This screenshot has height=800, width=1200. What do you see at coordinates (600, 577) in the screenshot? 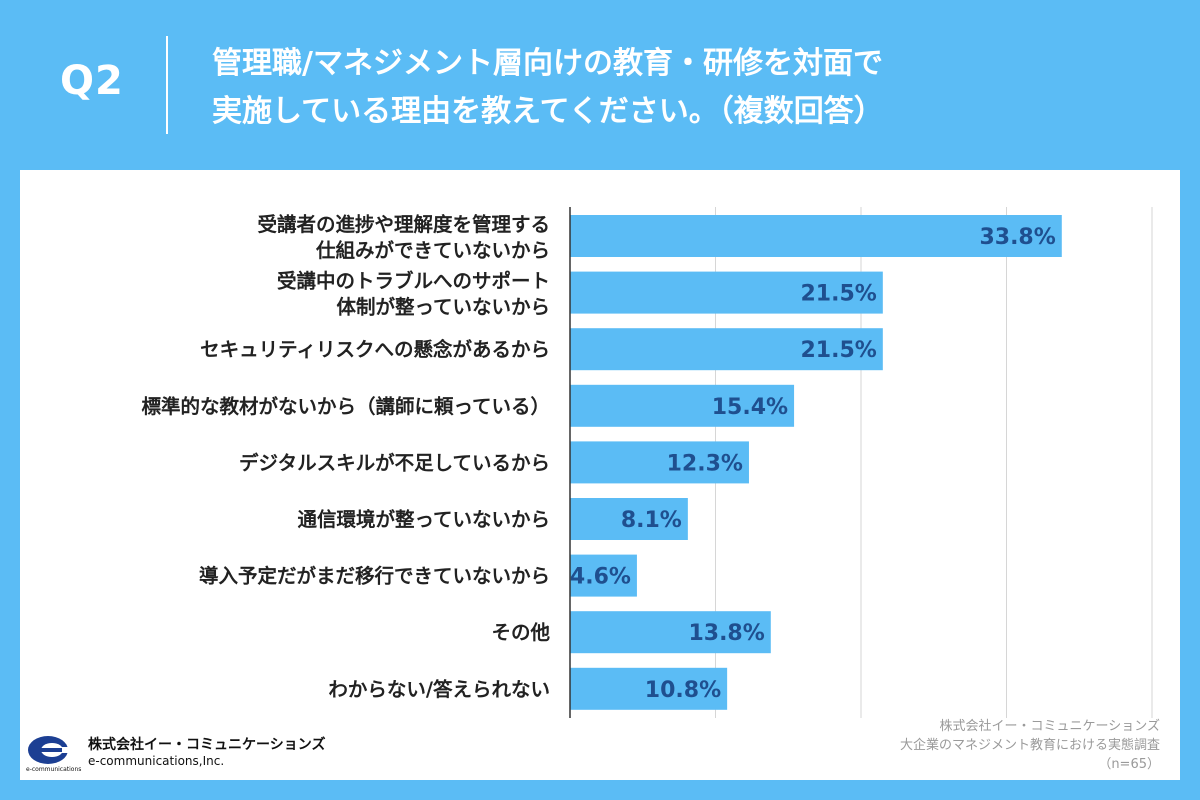
I see `data-label: 4.6%` at bounding box center [600, 577].